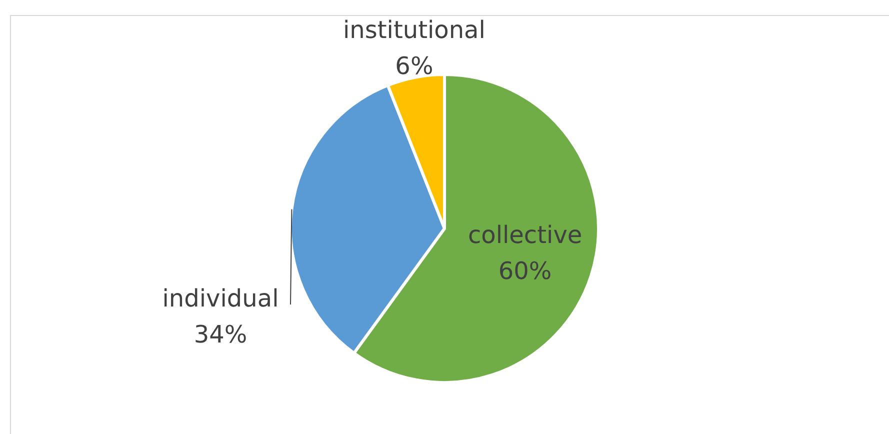  What do you see at coordinates (525, 234) in the screenshot?
I see `slice-label: collective` at bounding box center [525, 234].